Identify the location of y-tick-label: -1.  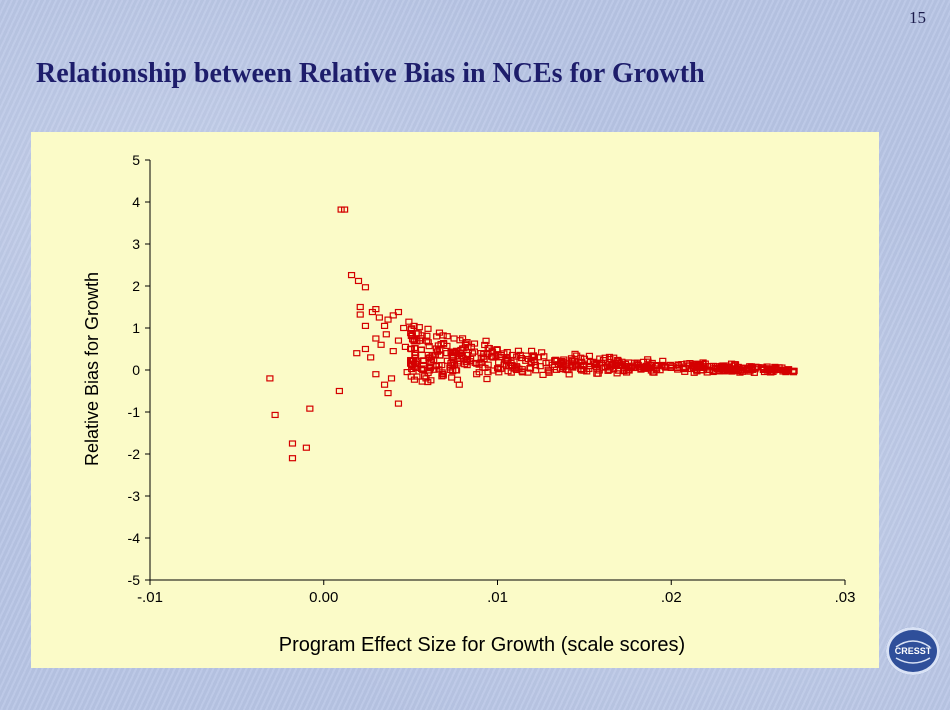
(134, 412).